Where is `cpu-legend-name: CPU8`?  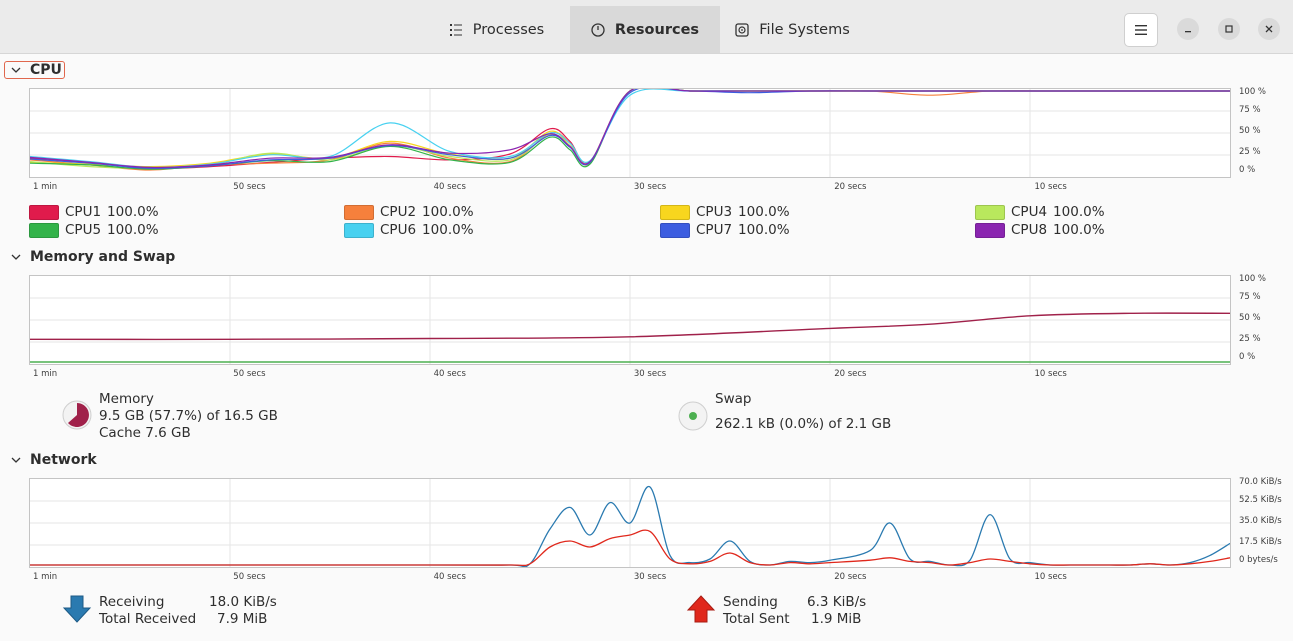 cpu-legend-name: CPU8 is located at coordinates (1029, 230).